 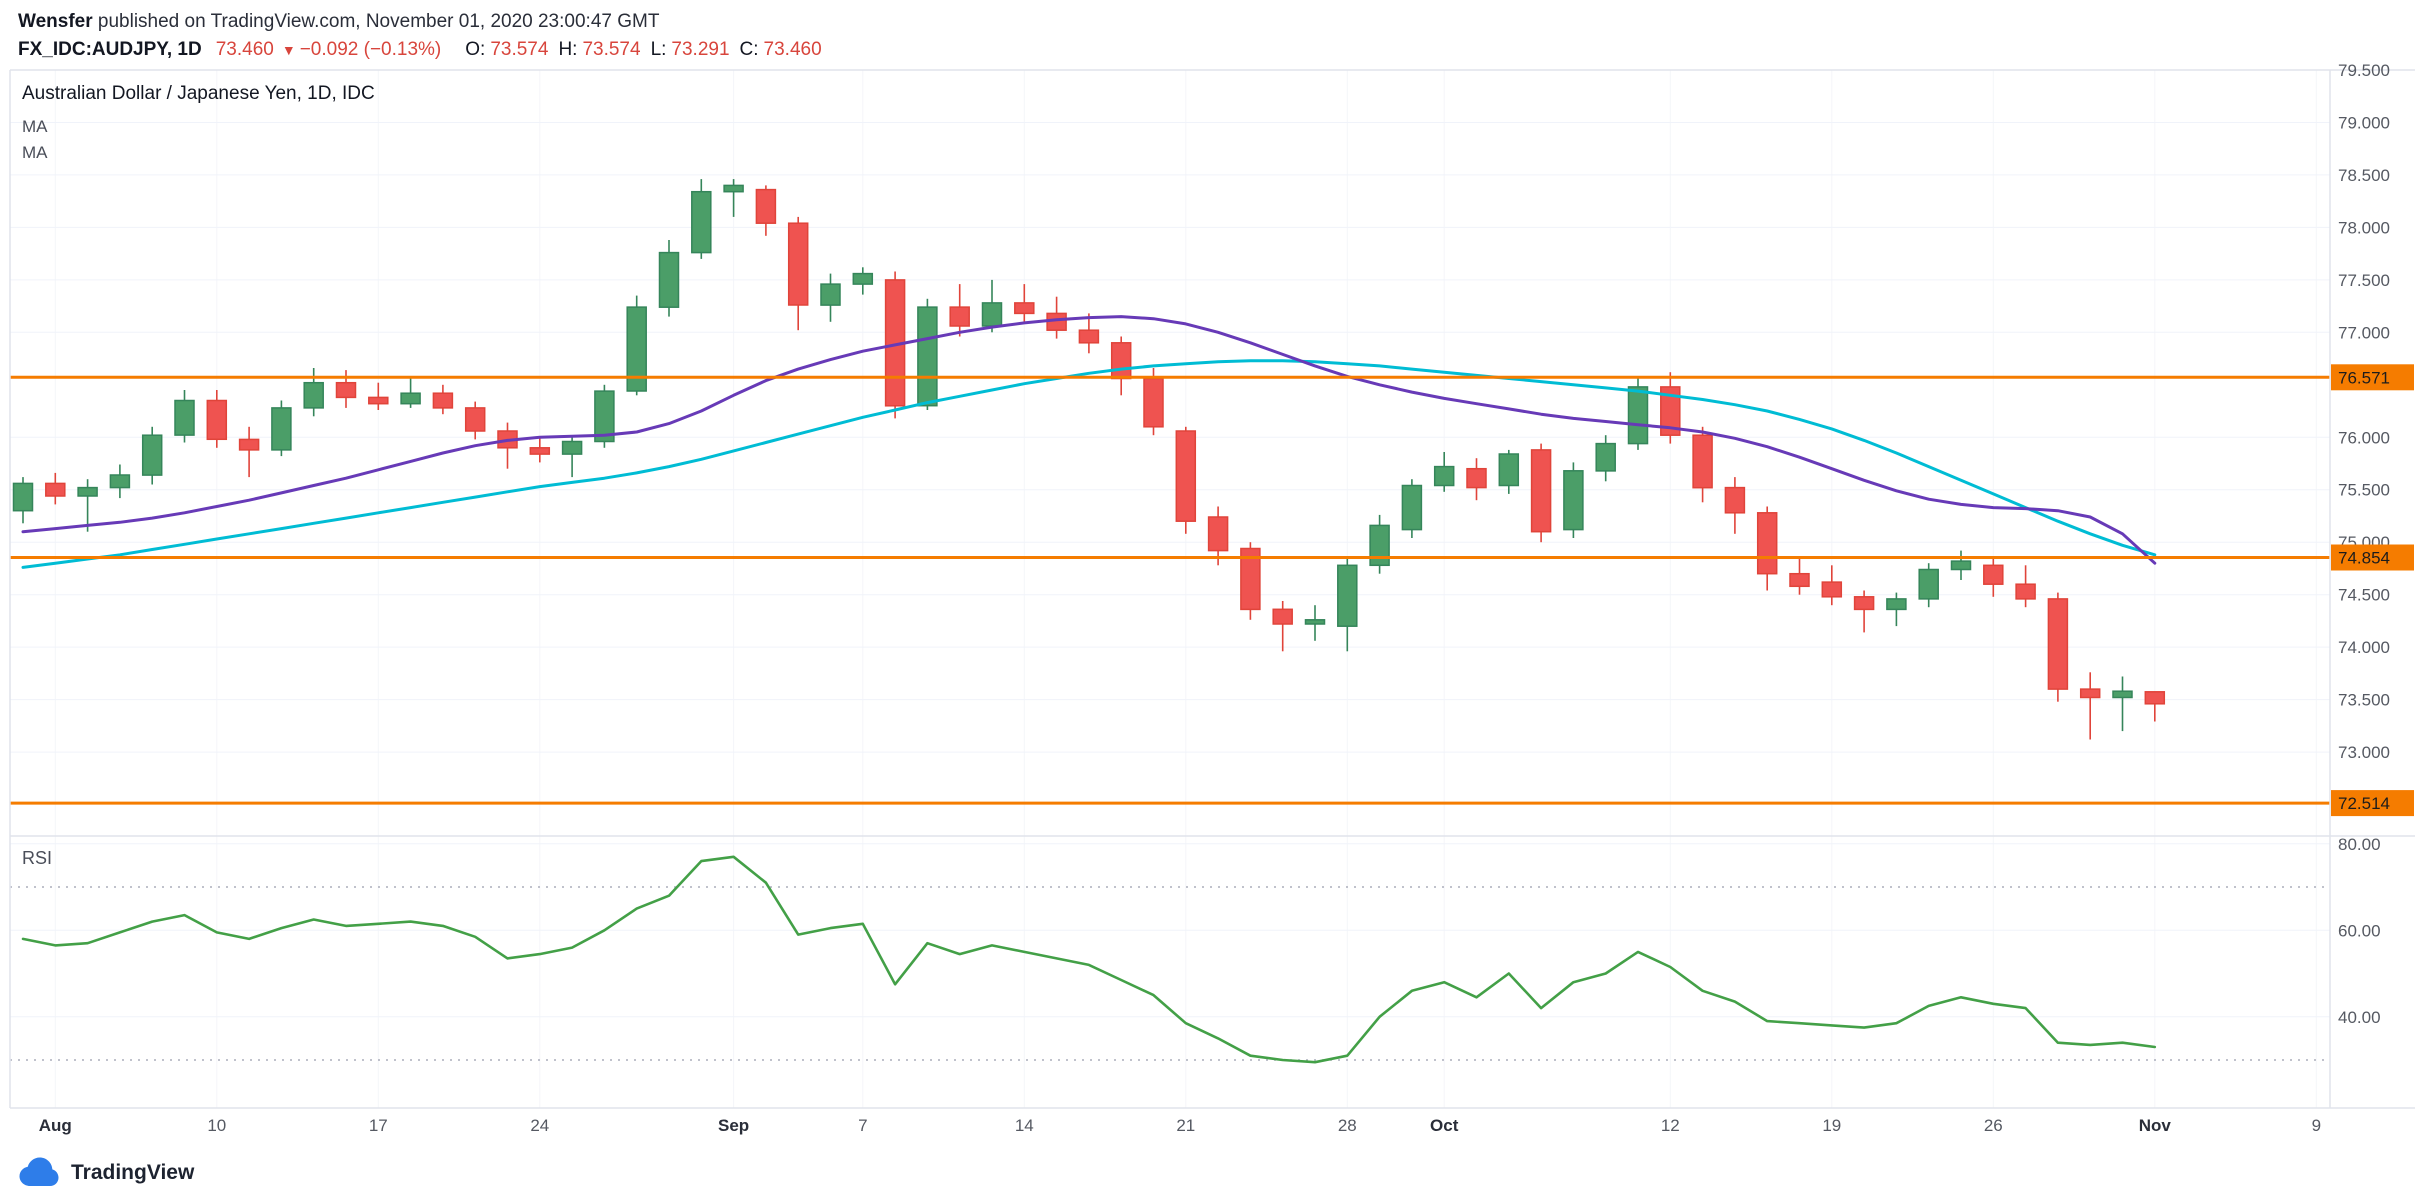 What do you see at coordinates (216, 1125) in the screenshot?
I see `time-axis-label: 10` at bounding box center [216, 1125].